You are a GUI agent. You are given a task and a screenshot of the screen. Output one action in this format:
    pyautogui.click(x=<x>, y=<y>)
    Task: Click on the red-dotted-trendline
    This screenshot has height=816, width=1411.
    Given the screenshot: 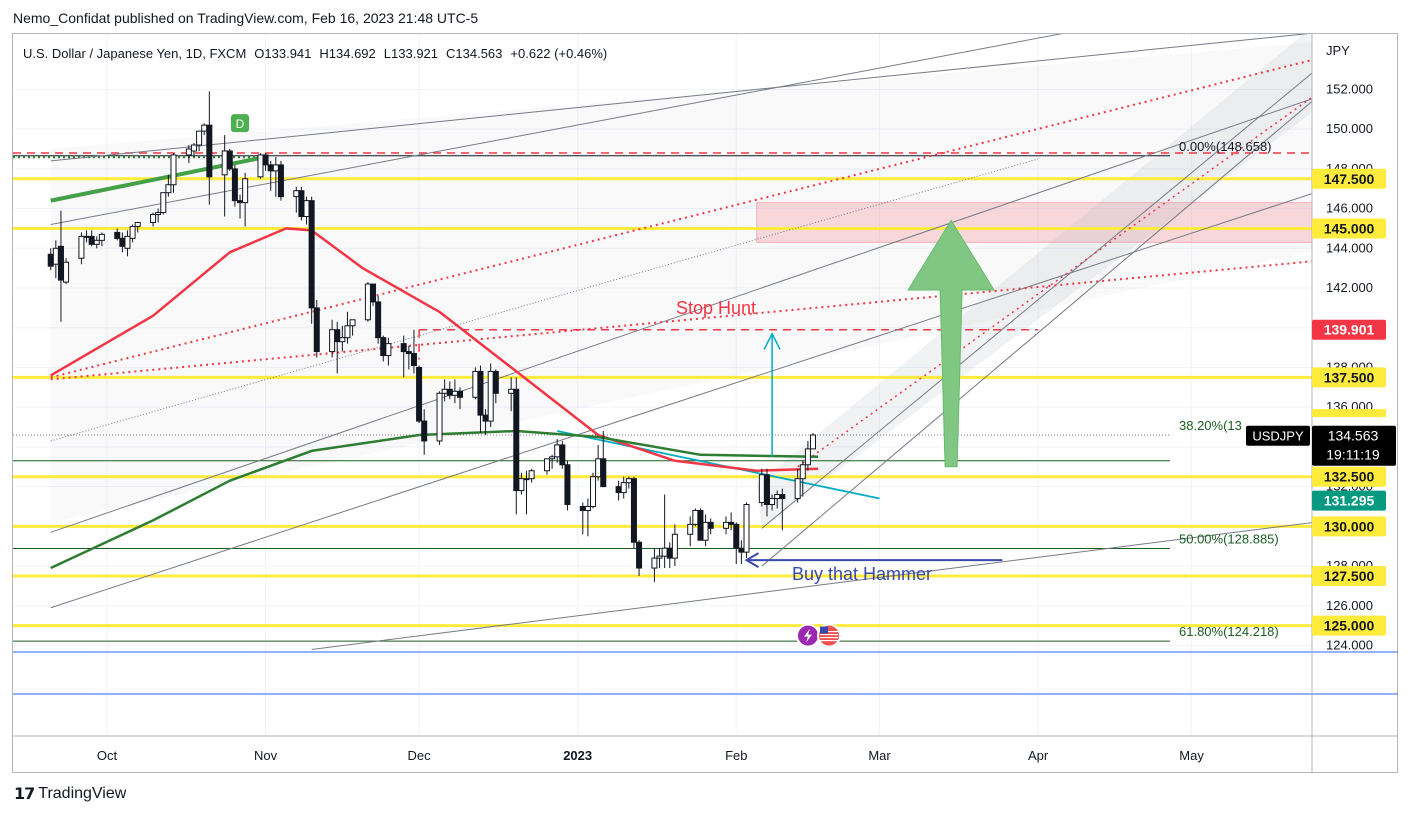 What is the action you would take?
    pyautogui.click(x=681, y=320)
    